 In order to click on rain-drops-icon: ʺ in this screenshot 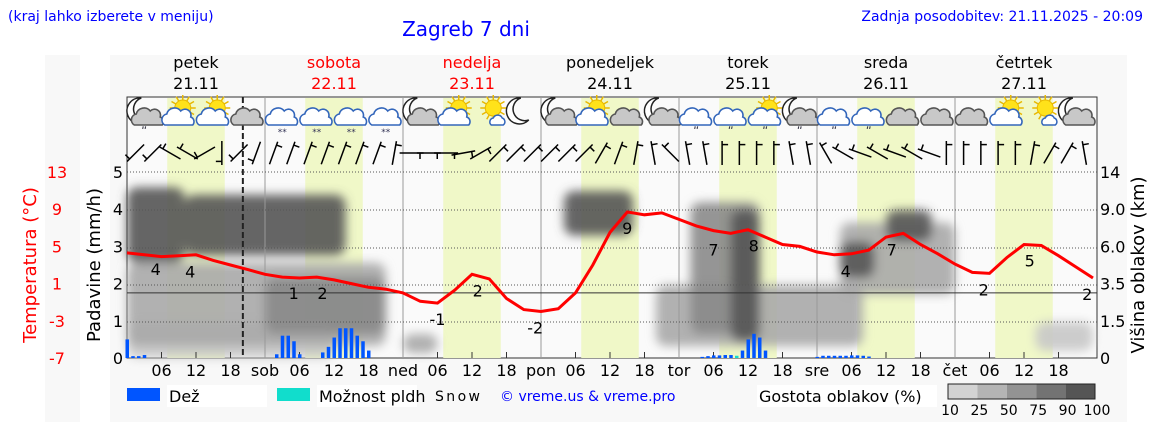, I will do `click(800, 131)`.